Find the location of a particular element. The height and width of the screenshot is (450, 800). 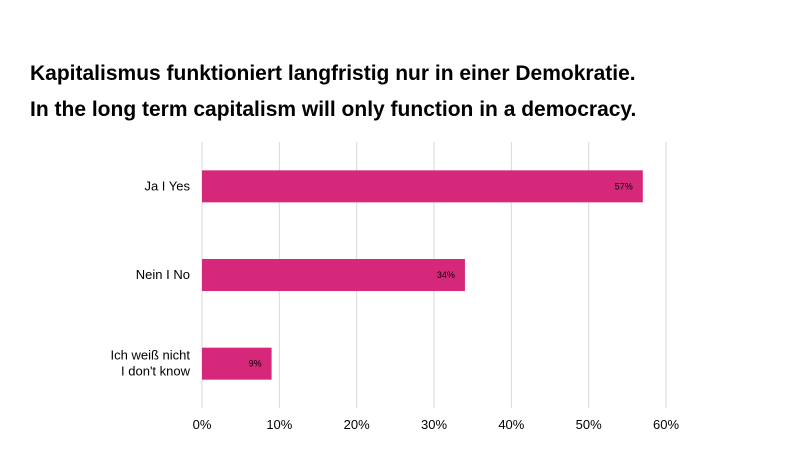

x-tick-label: 0% is located at coordinates (202, 424).